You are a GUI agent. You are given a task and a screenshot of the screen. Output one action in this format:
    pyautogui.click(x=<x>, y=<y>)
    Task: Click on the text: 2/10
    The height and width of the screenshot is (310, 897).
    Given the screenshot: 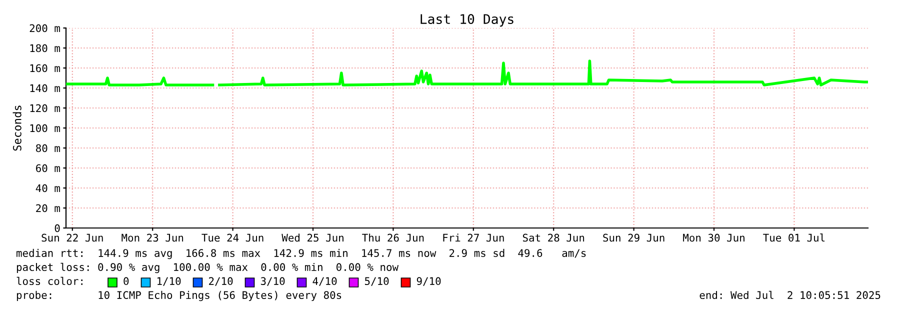 What is the action you would take?
    pyautogui.click(x=221, y=281)
    